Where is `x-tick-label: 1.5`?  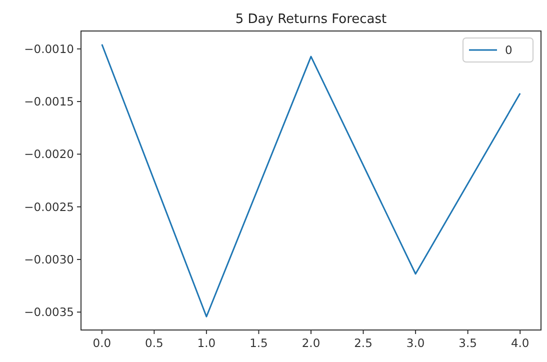
x-tick-label: 1.5 is located at coordinates (259, 343).